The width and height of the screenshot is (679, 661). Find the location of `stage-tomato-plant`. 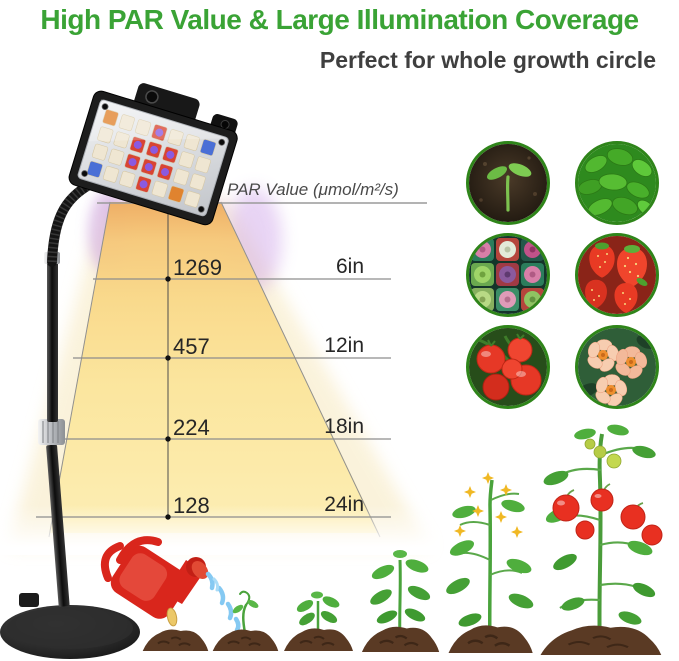

stage-tomato-plant is located at coordinates (603, 537).